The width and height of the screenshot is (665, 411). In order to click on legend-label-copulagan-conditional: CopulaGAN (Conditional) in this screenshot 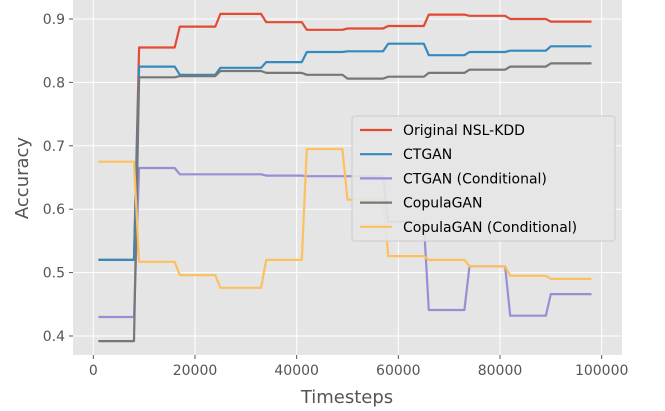, I will do `click(490, 228)`.